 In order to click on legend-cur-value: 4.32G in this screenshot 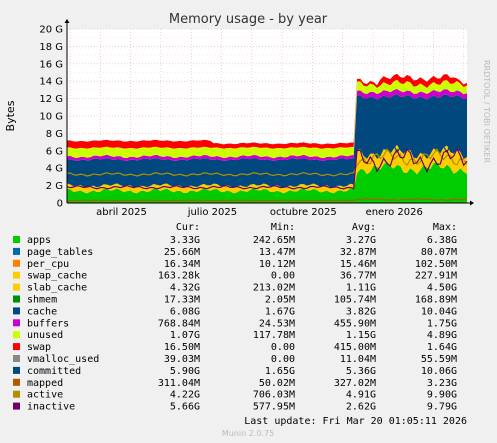, I will do `click(185, 288)`.